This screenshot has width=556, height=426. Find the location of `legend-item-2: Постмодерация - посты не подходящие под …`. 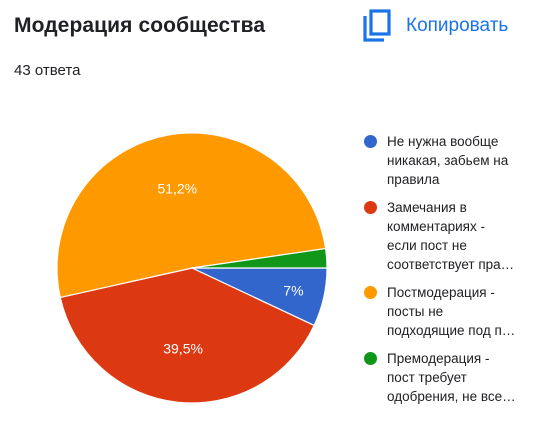

legend-item-2: Постмодерация - посты не подходящие под … is located at coordinates (454, 311).